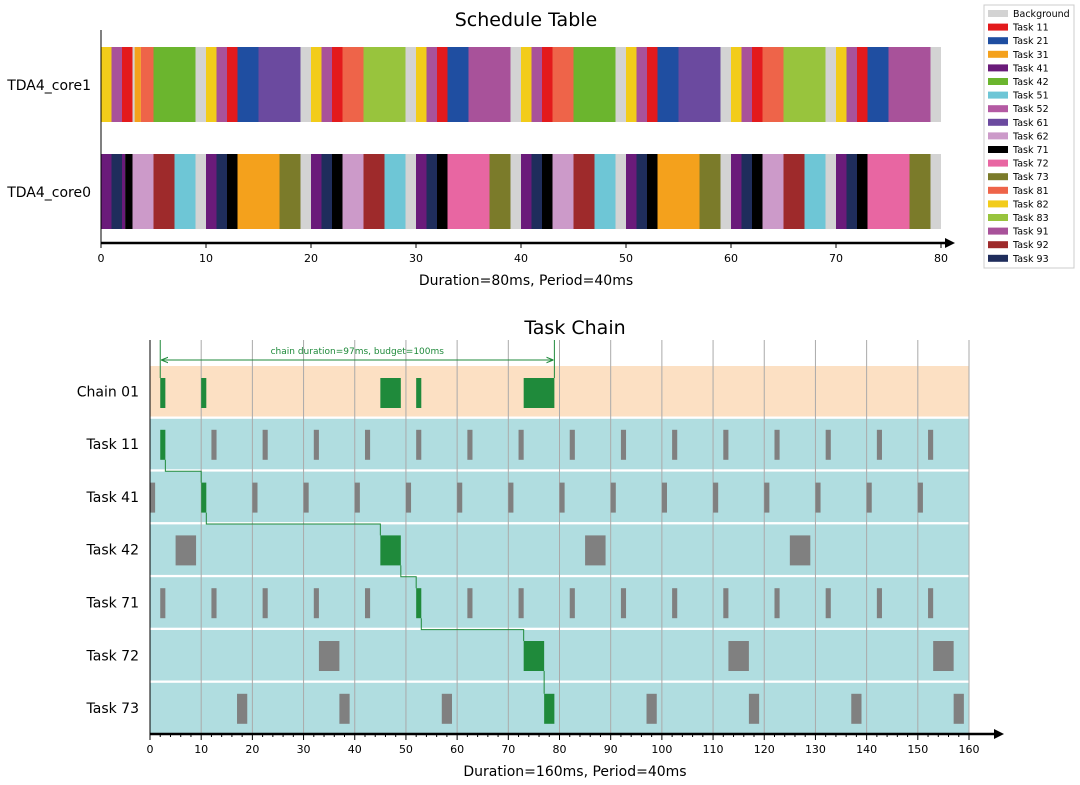  I want to click on schedule-tick-label-50: 50, so click(626, 258).